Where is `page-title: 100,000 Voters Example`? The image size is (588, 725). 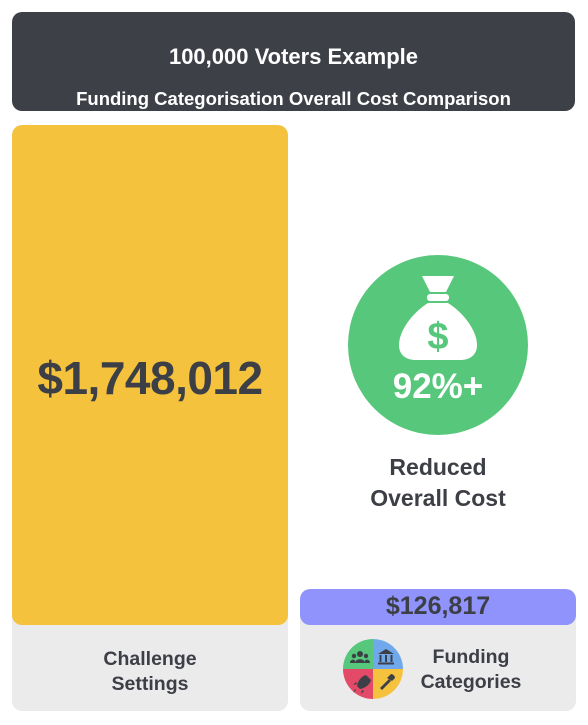 page-title: 100,000 Voters Example is located at coordinates (293, 56).